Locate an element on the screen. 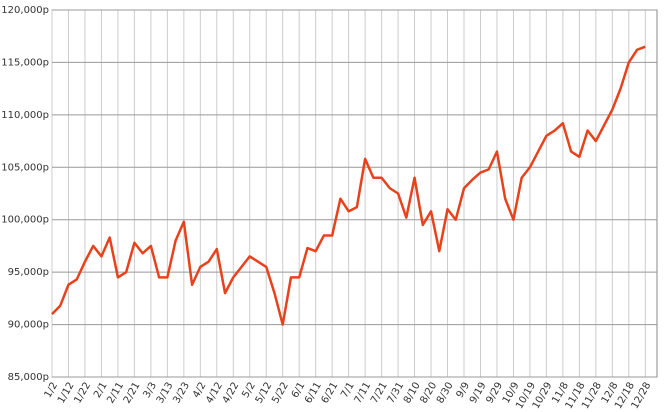 This screenshot has width=667, height=412. y-tick-label: 105,000p is located at coordinates (25, 167).